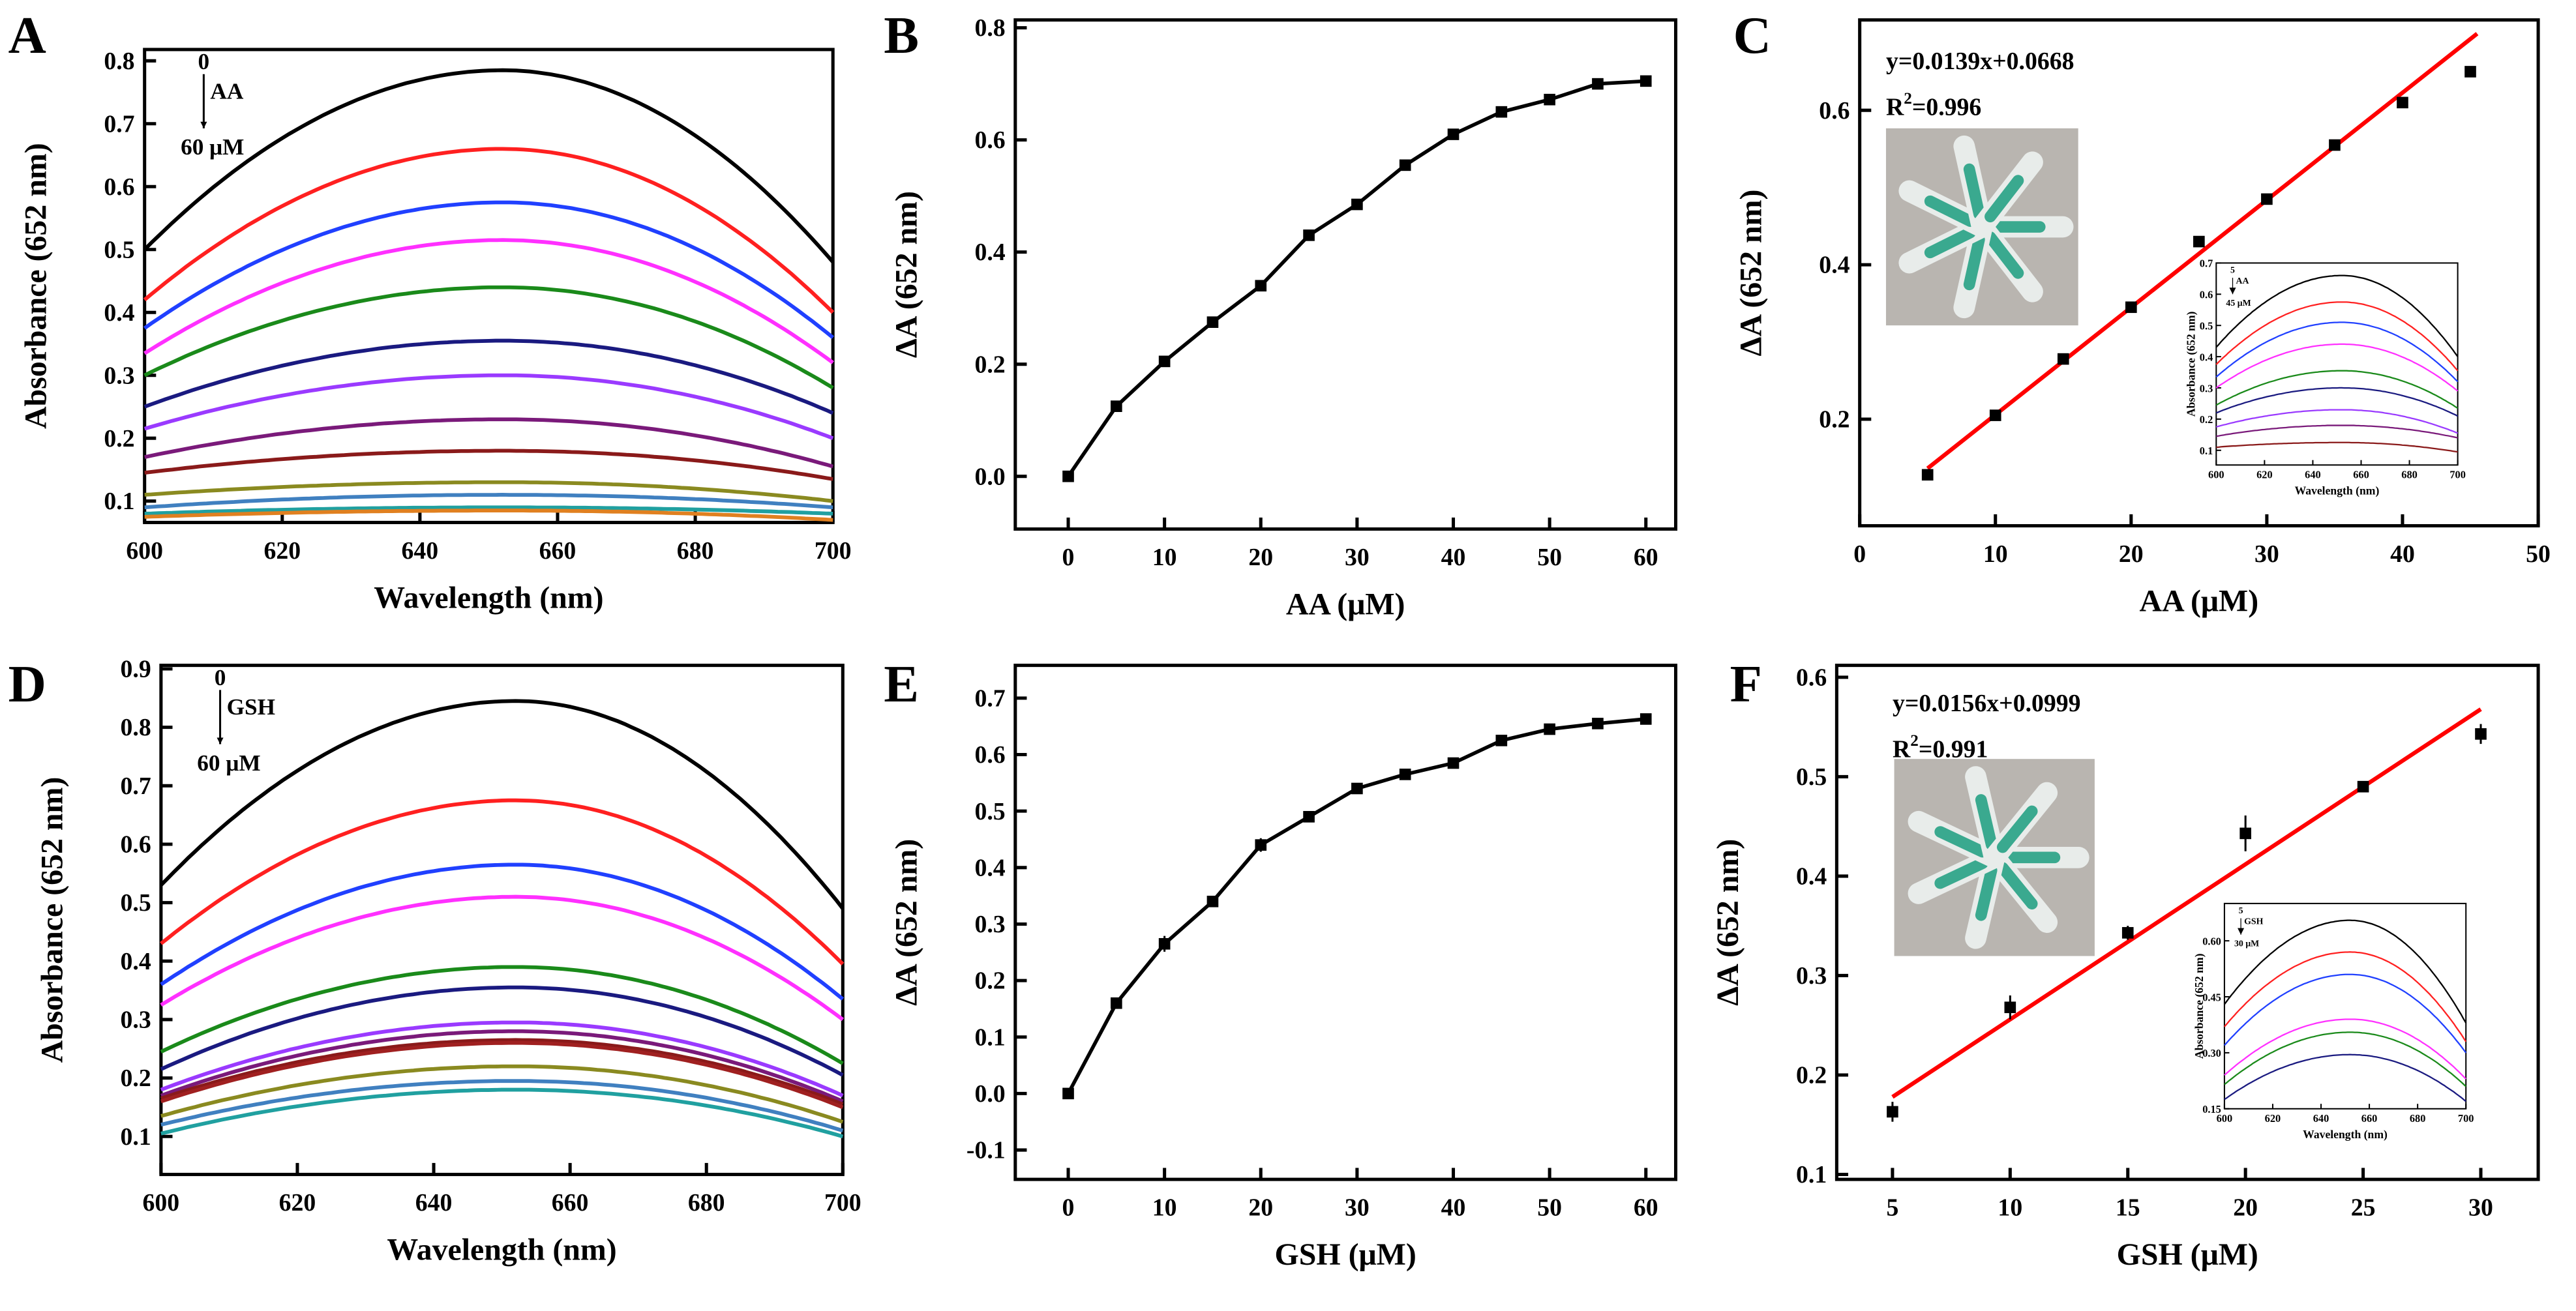 This screenshot has height=1311, width=2576. What do you see at coordinates (989, 1094) in the screenshot?
I see `y-tick-label: 0.0` at bounding box center [989, 1094].